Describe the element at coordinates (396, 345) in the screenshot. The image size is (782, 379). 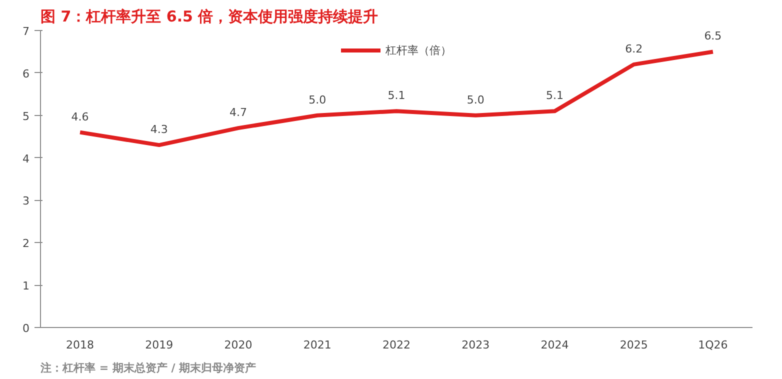
I see `x-tick-label: 2022` at that location.